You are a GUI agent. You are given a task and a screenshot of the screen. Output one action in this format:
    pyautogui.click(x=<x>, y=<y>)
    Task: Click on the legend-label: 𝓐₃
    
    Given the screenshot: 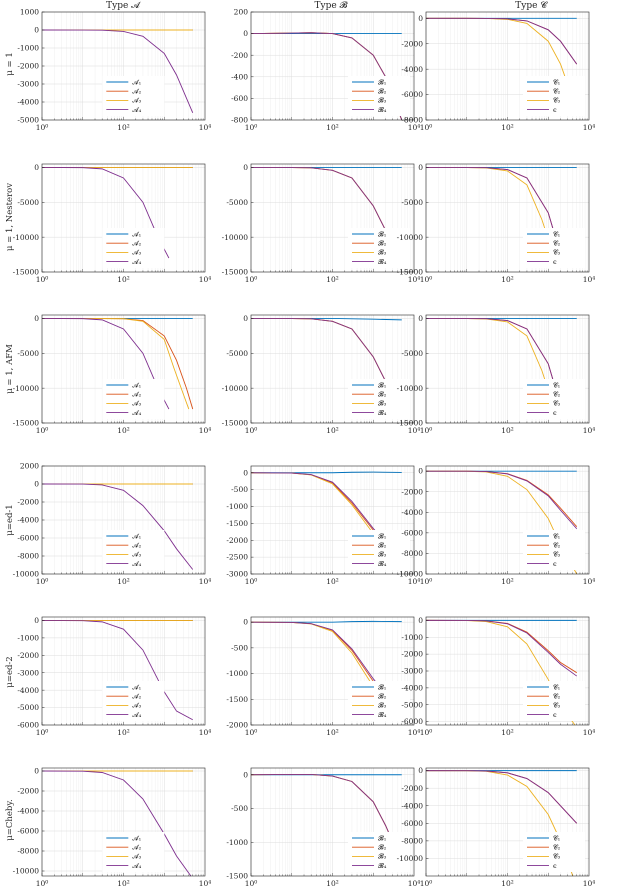 What is the action you would take?
    pyautogui.click(x=136, y=253)
    